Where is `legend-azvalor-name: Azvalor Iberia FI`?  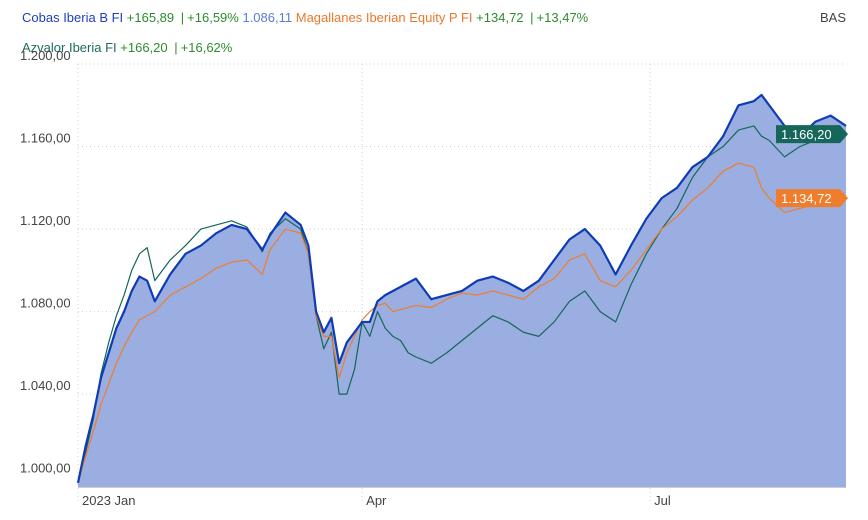 legend-azvalor-name: Azvalor Iberia FI is located at coordinates (69, 47).